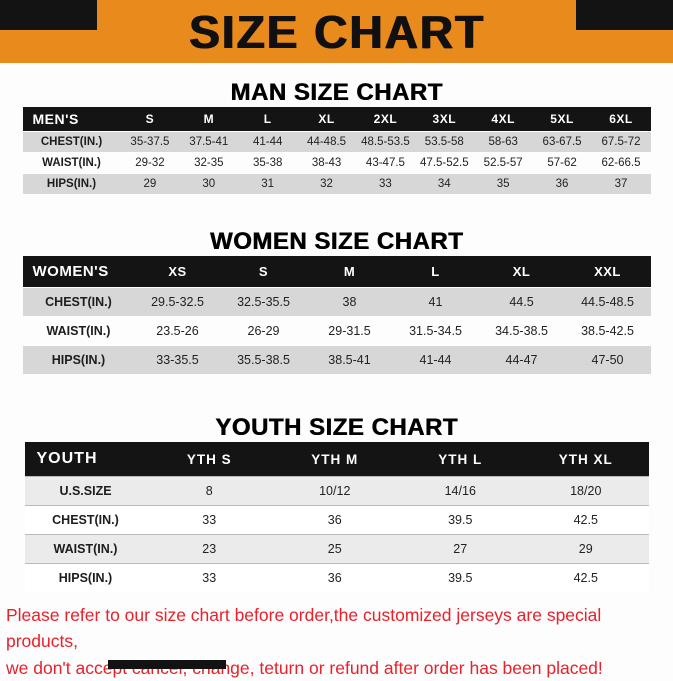  What do you see at coordinates (385, 142) in the screenshot?
I see `value-cell: 48.5-53.5` at bounding box center [385, 142].